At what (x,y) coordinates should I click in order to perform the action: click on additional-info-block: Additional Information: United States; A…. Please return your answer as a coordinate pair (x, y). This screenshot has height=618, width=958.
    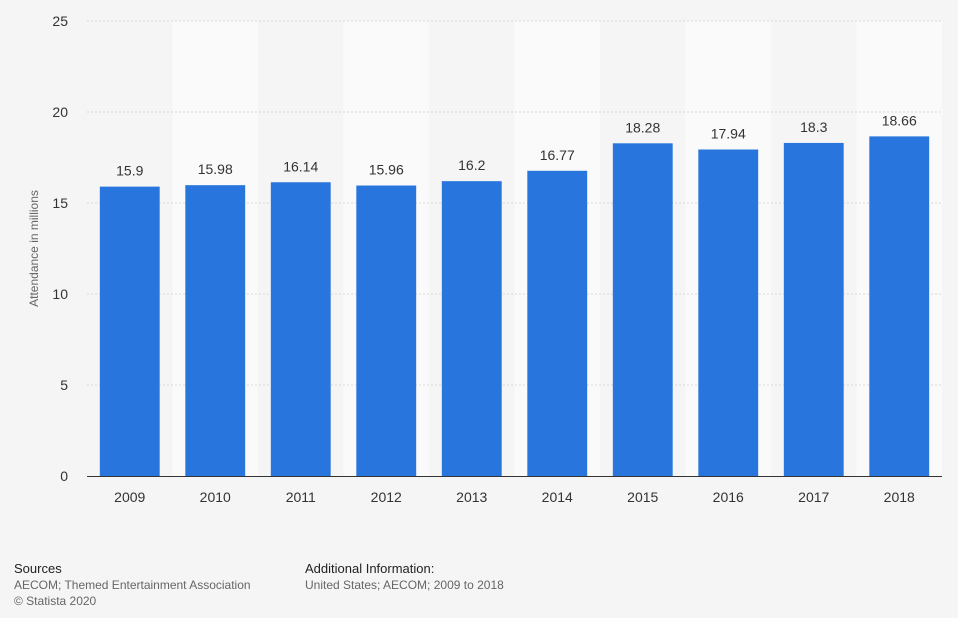
    Looking at the image, I should click on (404, 577).